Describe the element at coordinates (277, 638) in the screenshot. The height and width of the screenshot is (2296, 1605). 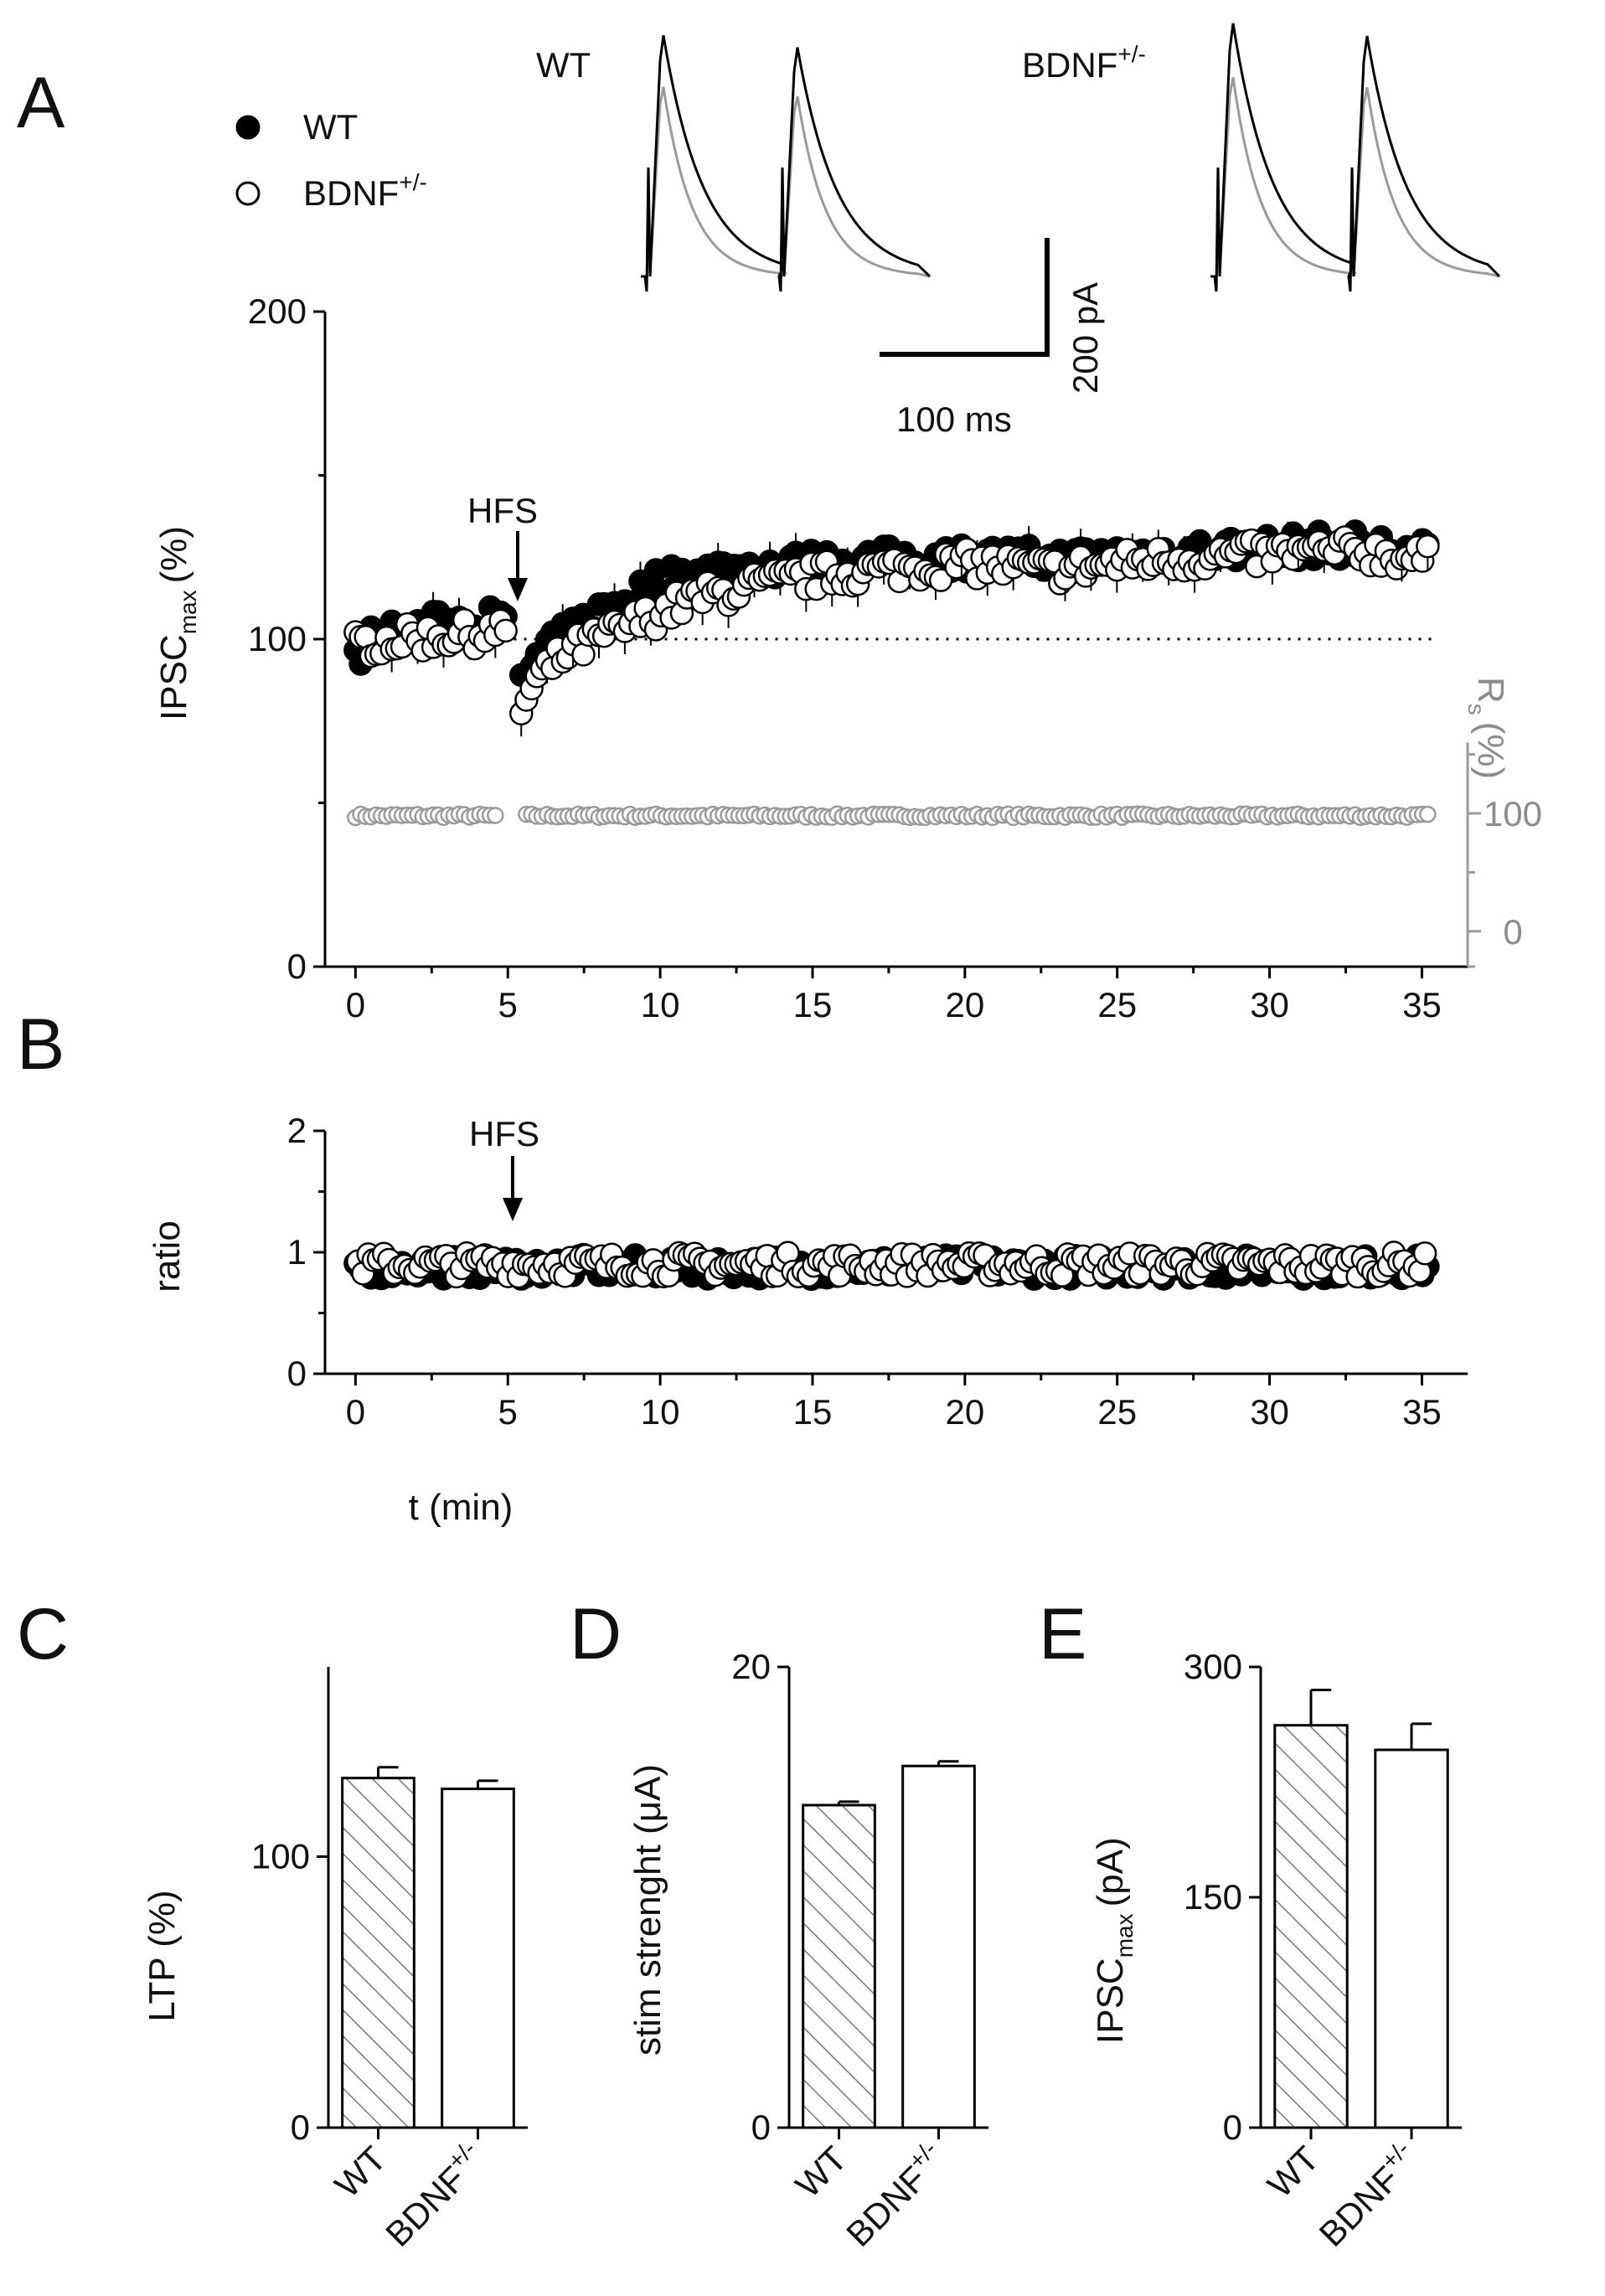
I see `a-y-tick-label: 100` at that location.